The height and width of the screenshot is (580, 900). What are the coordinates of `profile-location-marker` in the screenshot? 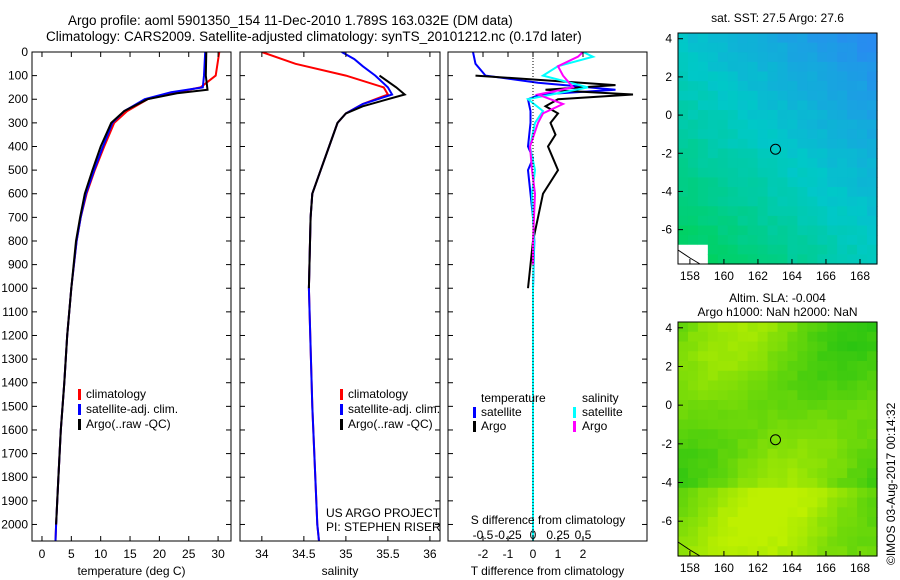 It's located at (775, 149).